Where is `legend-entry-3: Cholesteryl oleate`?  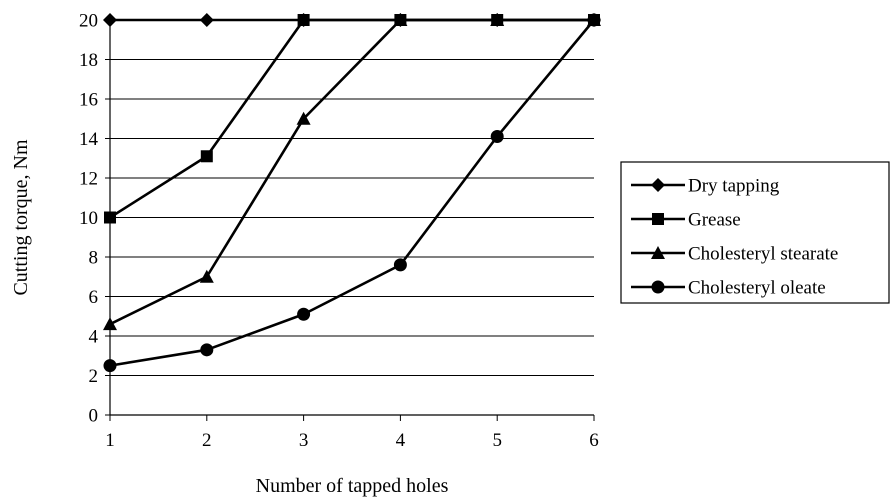 legend-entry-3: Cholesteryl oleate is located at coordinates (728, 288).